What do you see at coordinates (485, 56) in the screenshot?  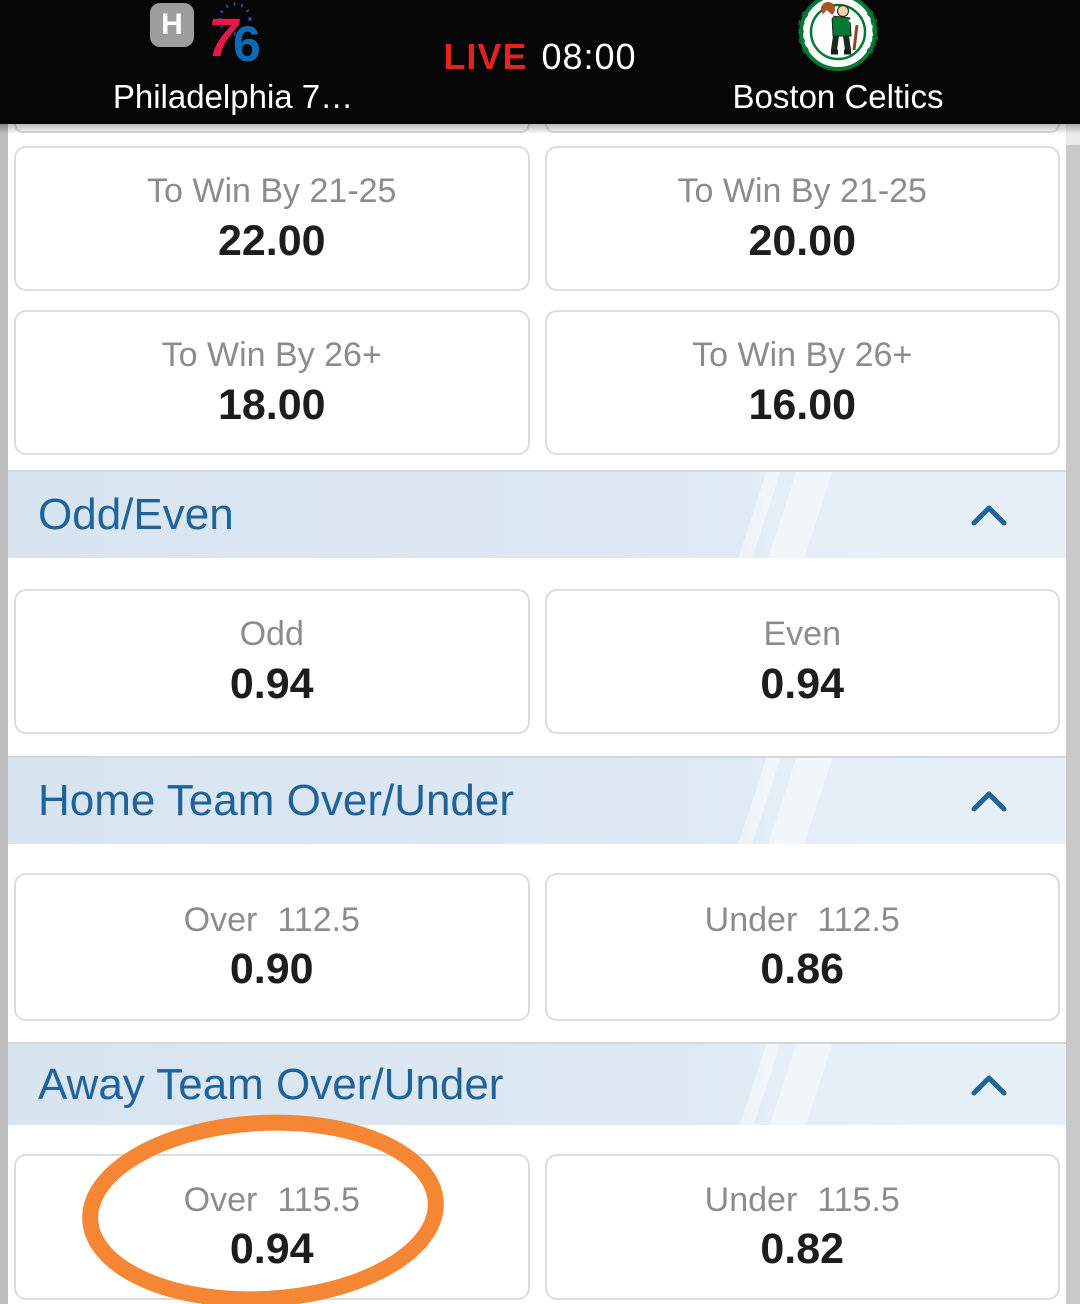 I see `live-badge: LIVE` at bounding box center [485, 56].